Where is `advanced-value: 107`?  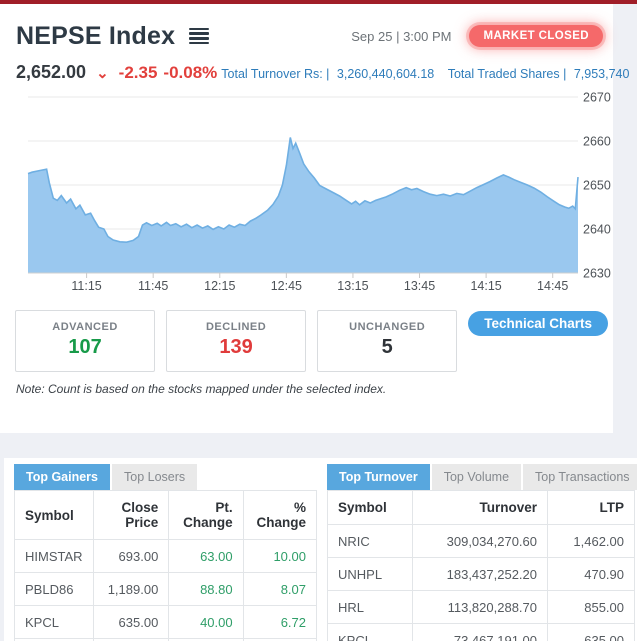
advanced-value: 107 is located at coordinates (85, 347).